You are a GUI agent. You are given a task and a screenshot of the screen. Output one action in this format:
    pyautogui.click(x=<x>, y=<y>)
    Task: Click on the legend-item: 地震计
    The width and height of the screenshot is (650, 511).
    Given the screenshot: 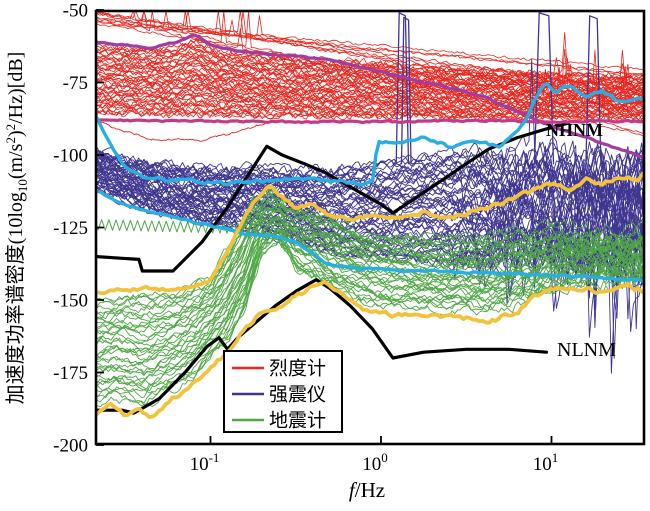 What is the action you would take?
    pyautogui.click(x=279, y=421)
    